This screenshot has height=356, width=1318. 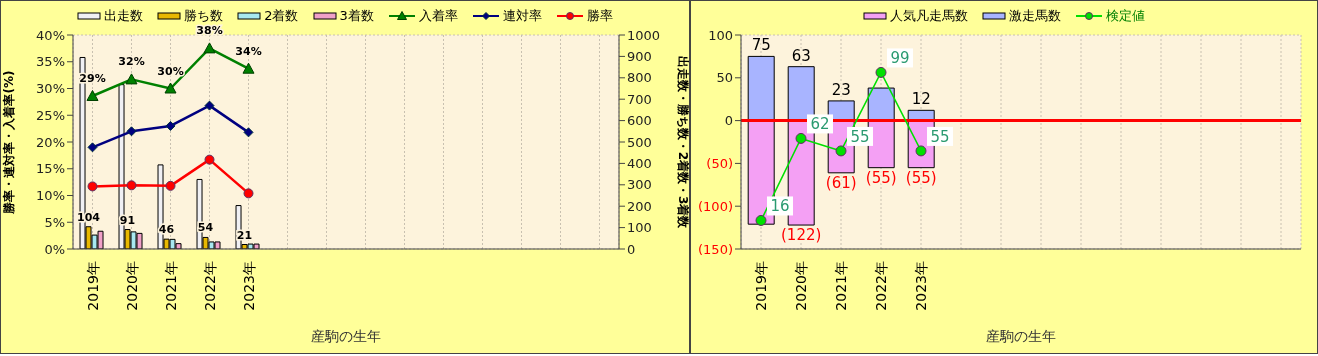 I want to click on legend-label: 激走馬数, so click(x=1034, y=16).